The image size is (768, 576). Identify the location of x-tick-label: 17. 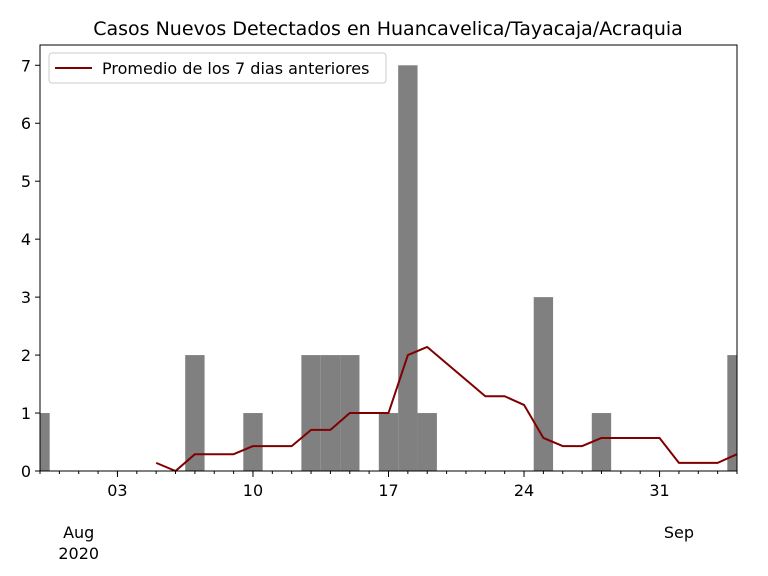
(388, 490).